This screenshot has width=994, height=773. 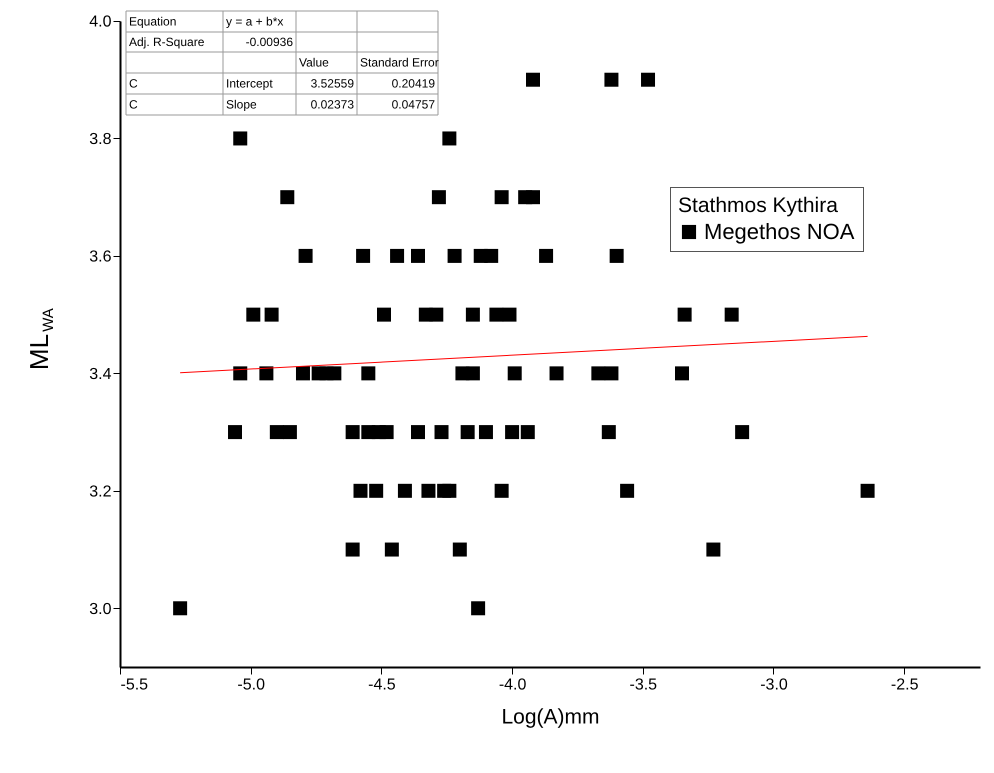 What do you see at coordinates (100, 374) in the screenshot?
I see `y-tick-label: 3.4` at bounding box center [100, 374].